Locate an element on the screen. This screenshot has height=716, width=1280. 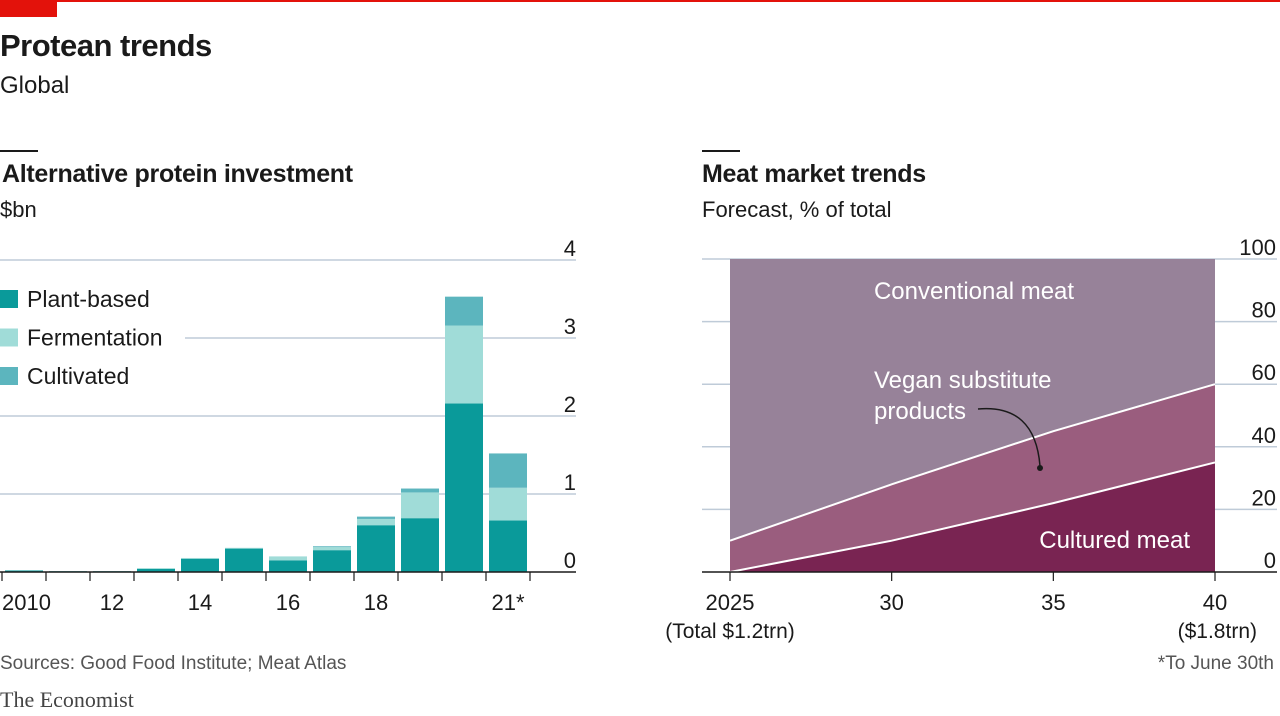
right-panel-title: Meat market trends is located at coordinates (814, 174).